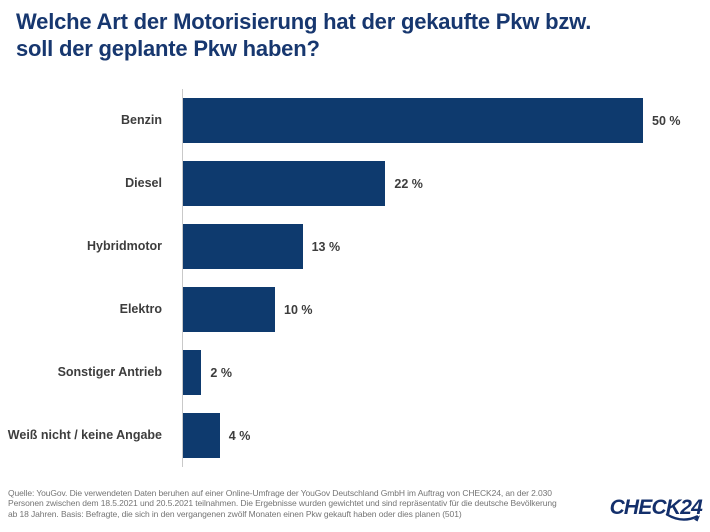 This screenshot has width=710, height=532. Describe the element at coordinates (446, 246) in the screenshot. I see `plot-area: 13 %` at that location.